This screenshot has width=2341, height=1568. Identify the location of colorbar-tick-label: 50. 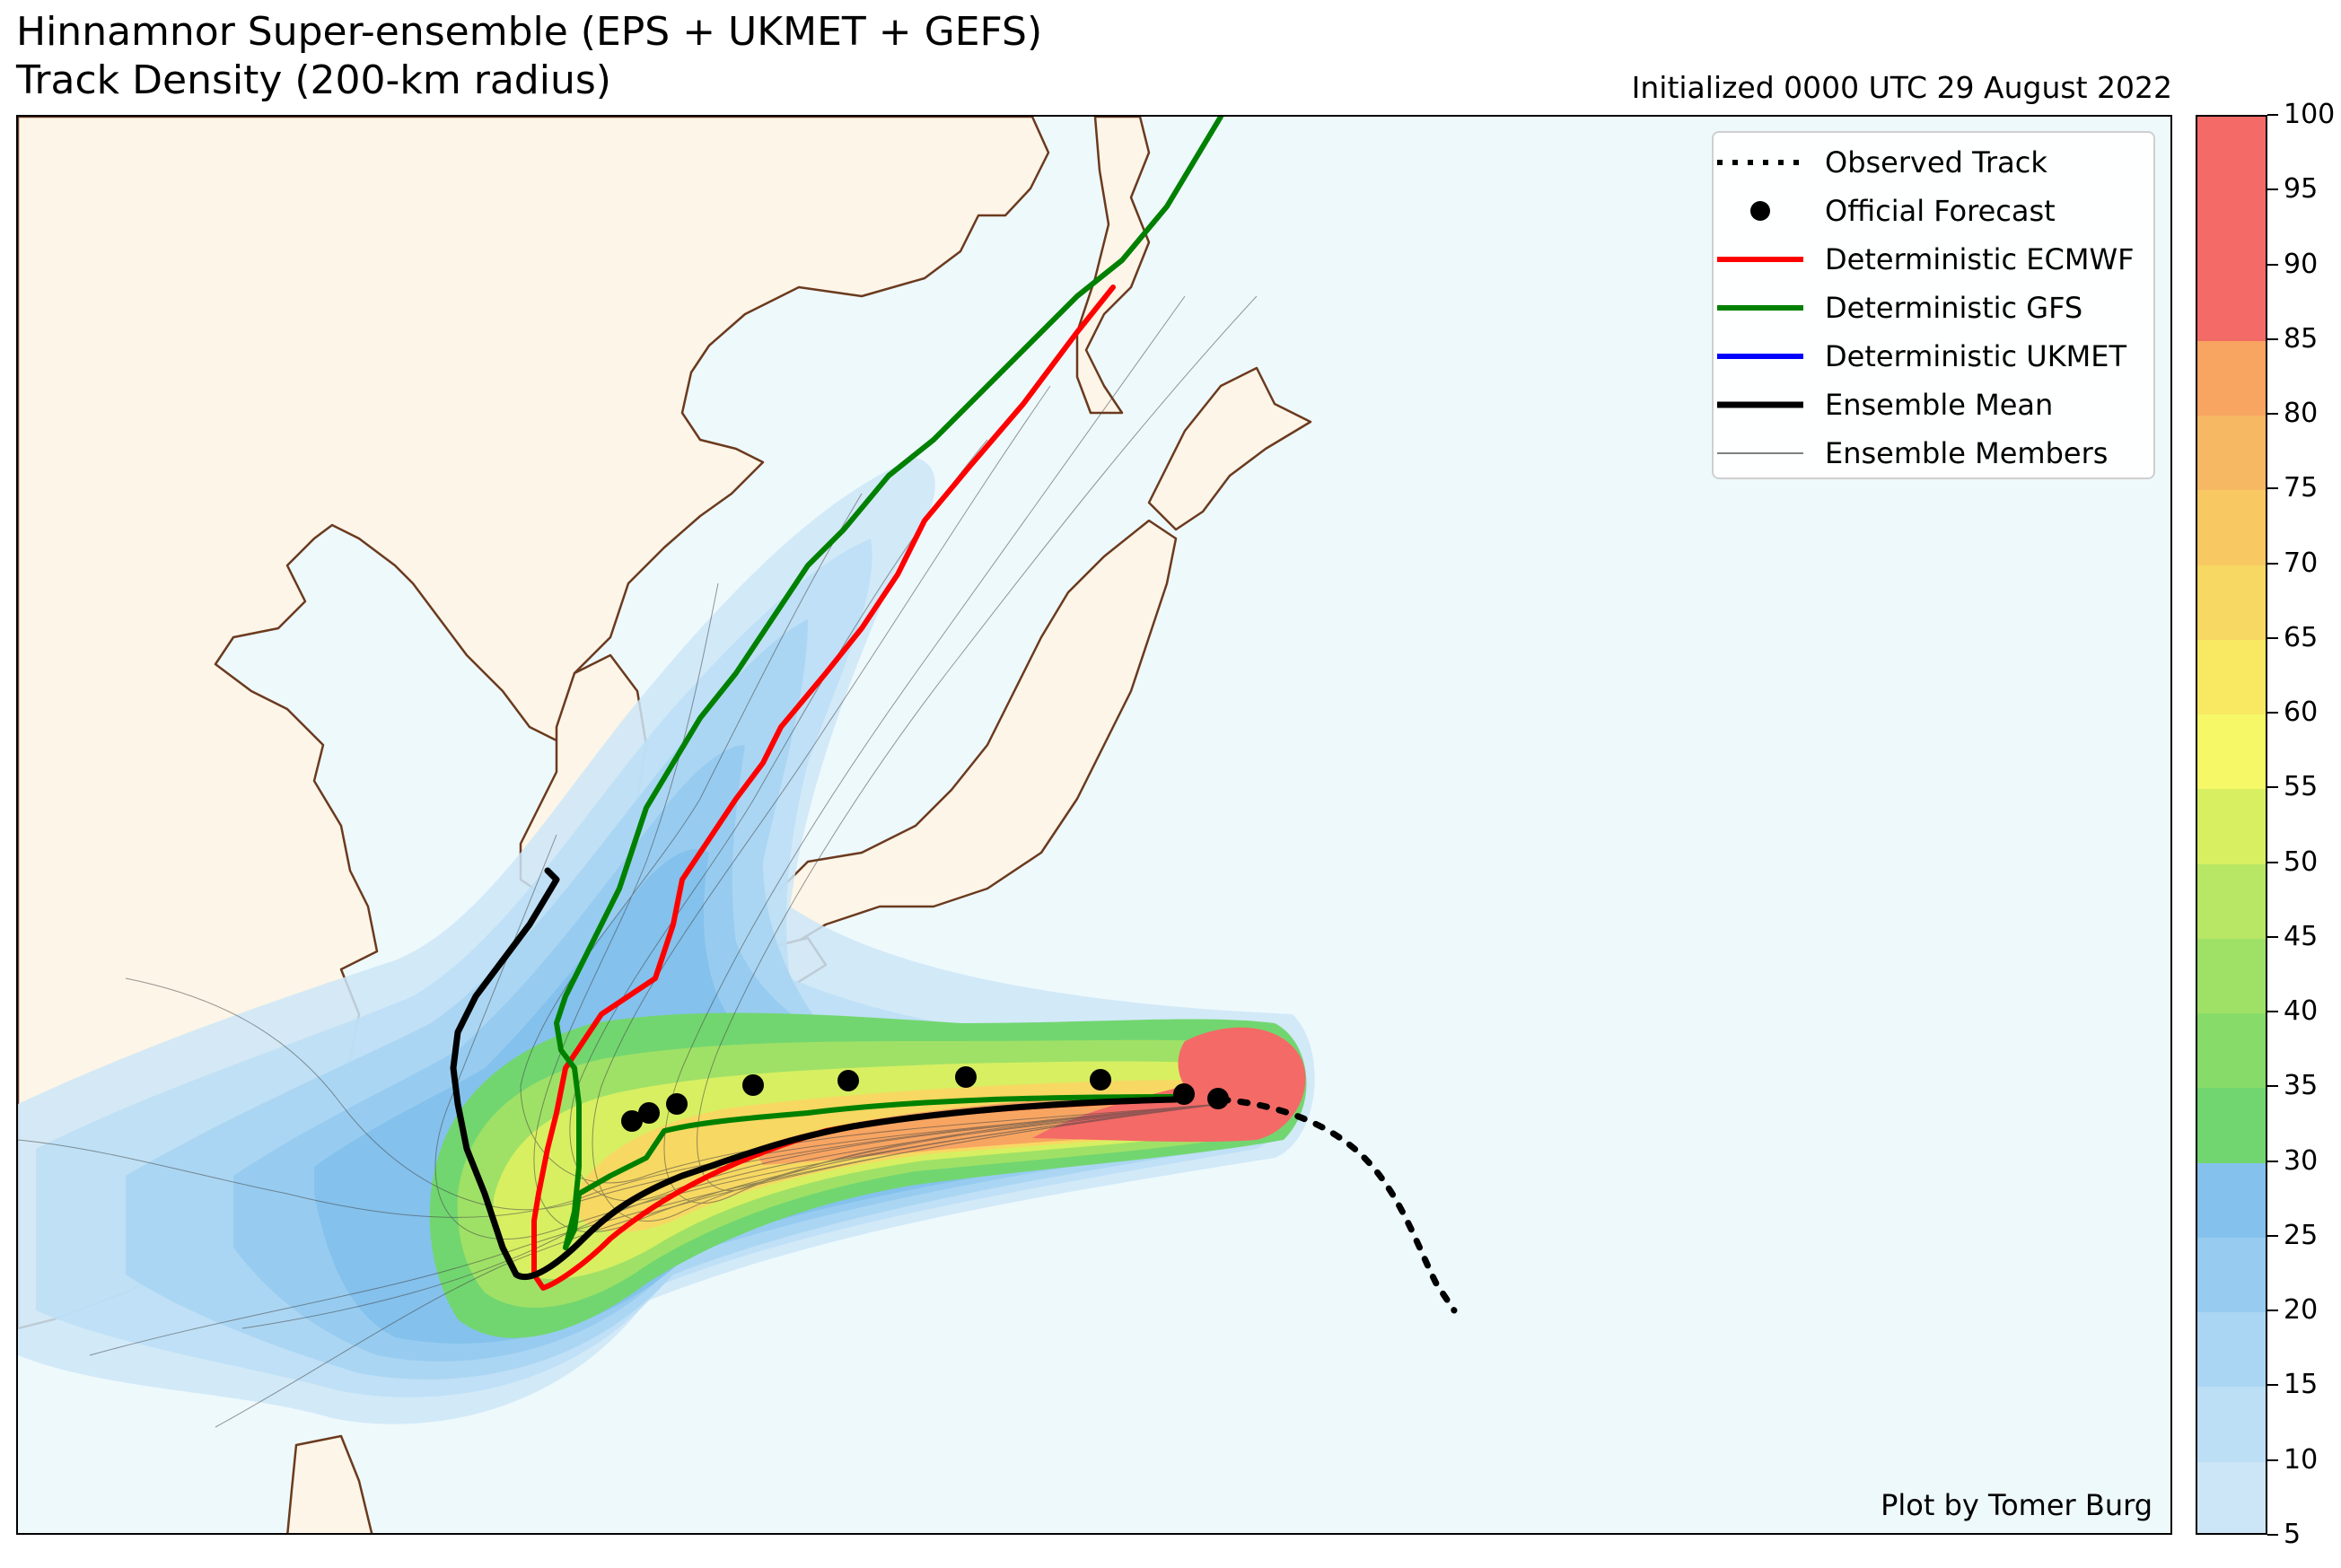
(2301, 861).